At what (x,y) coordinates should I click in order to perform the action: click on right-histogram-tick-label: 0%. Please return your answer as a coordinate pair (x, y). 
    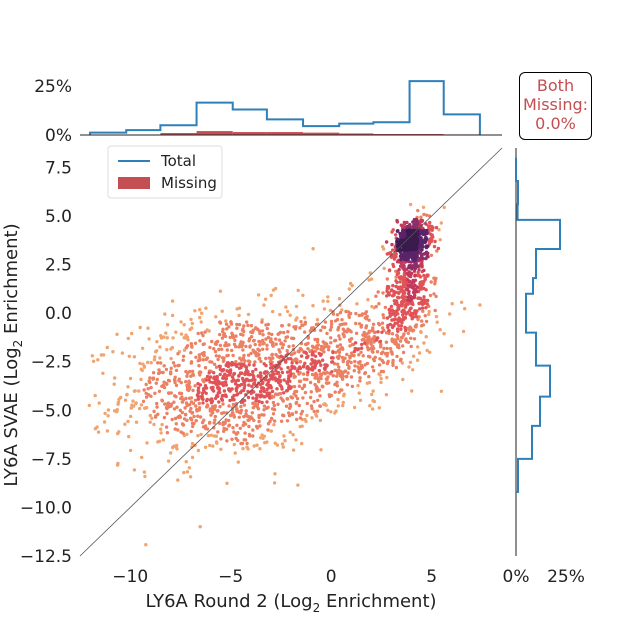
    Looking at the image, I should click on (516, 577).